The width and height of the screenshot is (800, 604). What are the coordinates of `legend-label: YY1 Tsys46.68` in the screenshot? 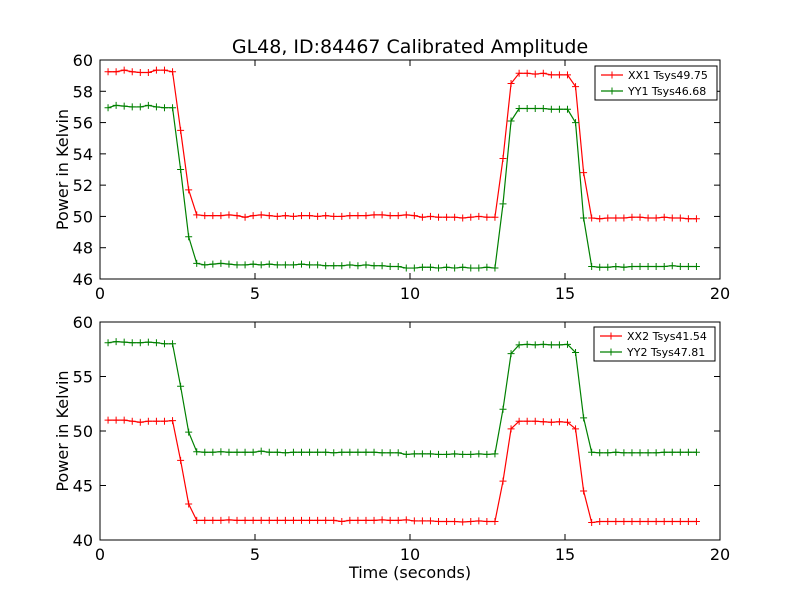 It's located at (666, 91).